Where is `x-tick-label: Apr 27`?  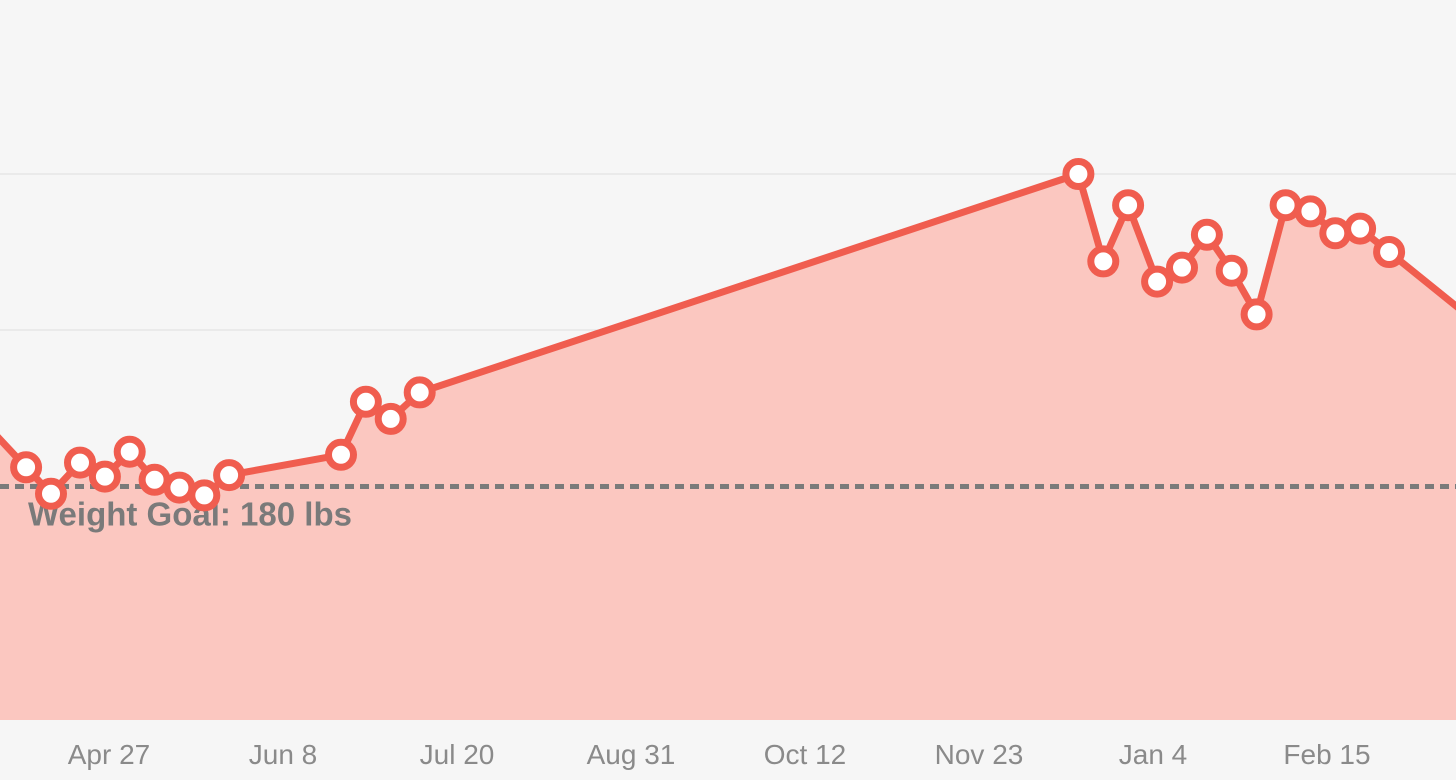
x-tick-label: Apr 27 is located at coordinates (109, 754).